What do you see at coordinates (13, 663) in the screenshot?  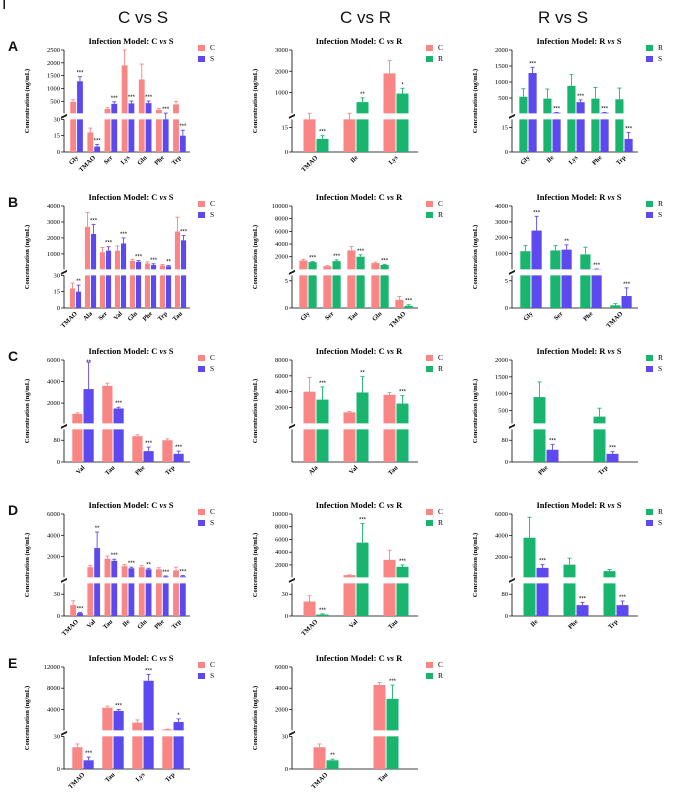 I see `row-label-e: E` at bounding box center [13, 663].